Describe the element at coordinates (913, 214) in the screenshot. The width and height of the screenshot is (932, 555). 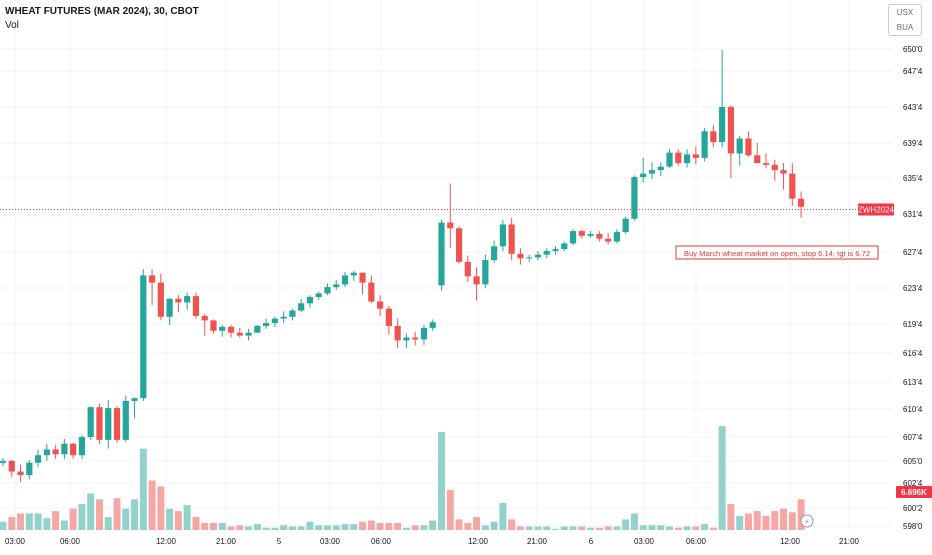
I see `price-tick-label: 631'4` at that location.